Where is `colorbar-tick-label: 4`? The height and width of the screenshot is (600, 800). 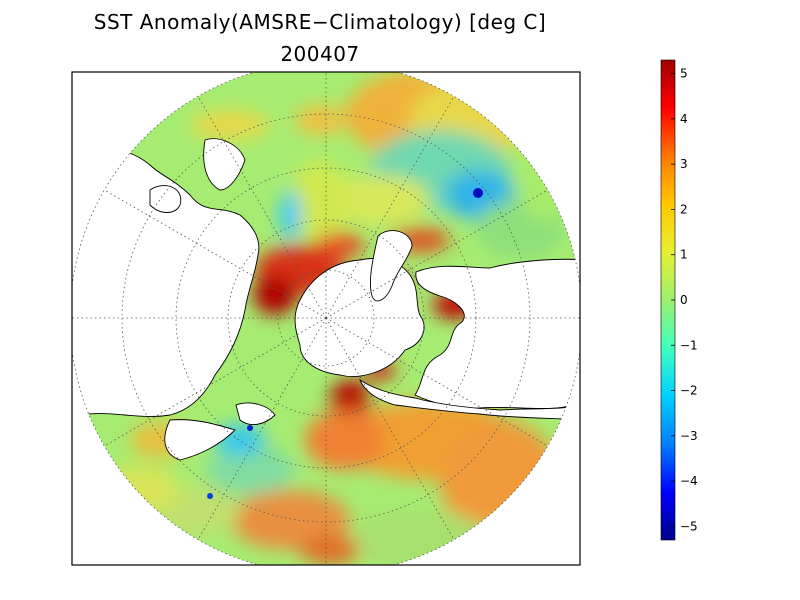 colorbar-tick-label: 4 is located at coordinates (684, 119).